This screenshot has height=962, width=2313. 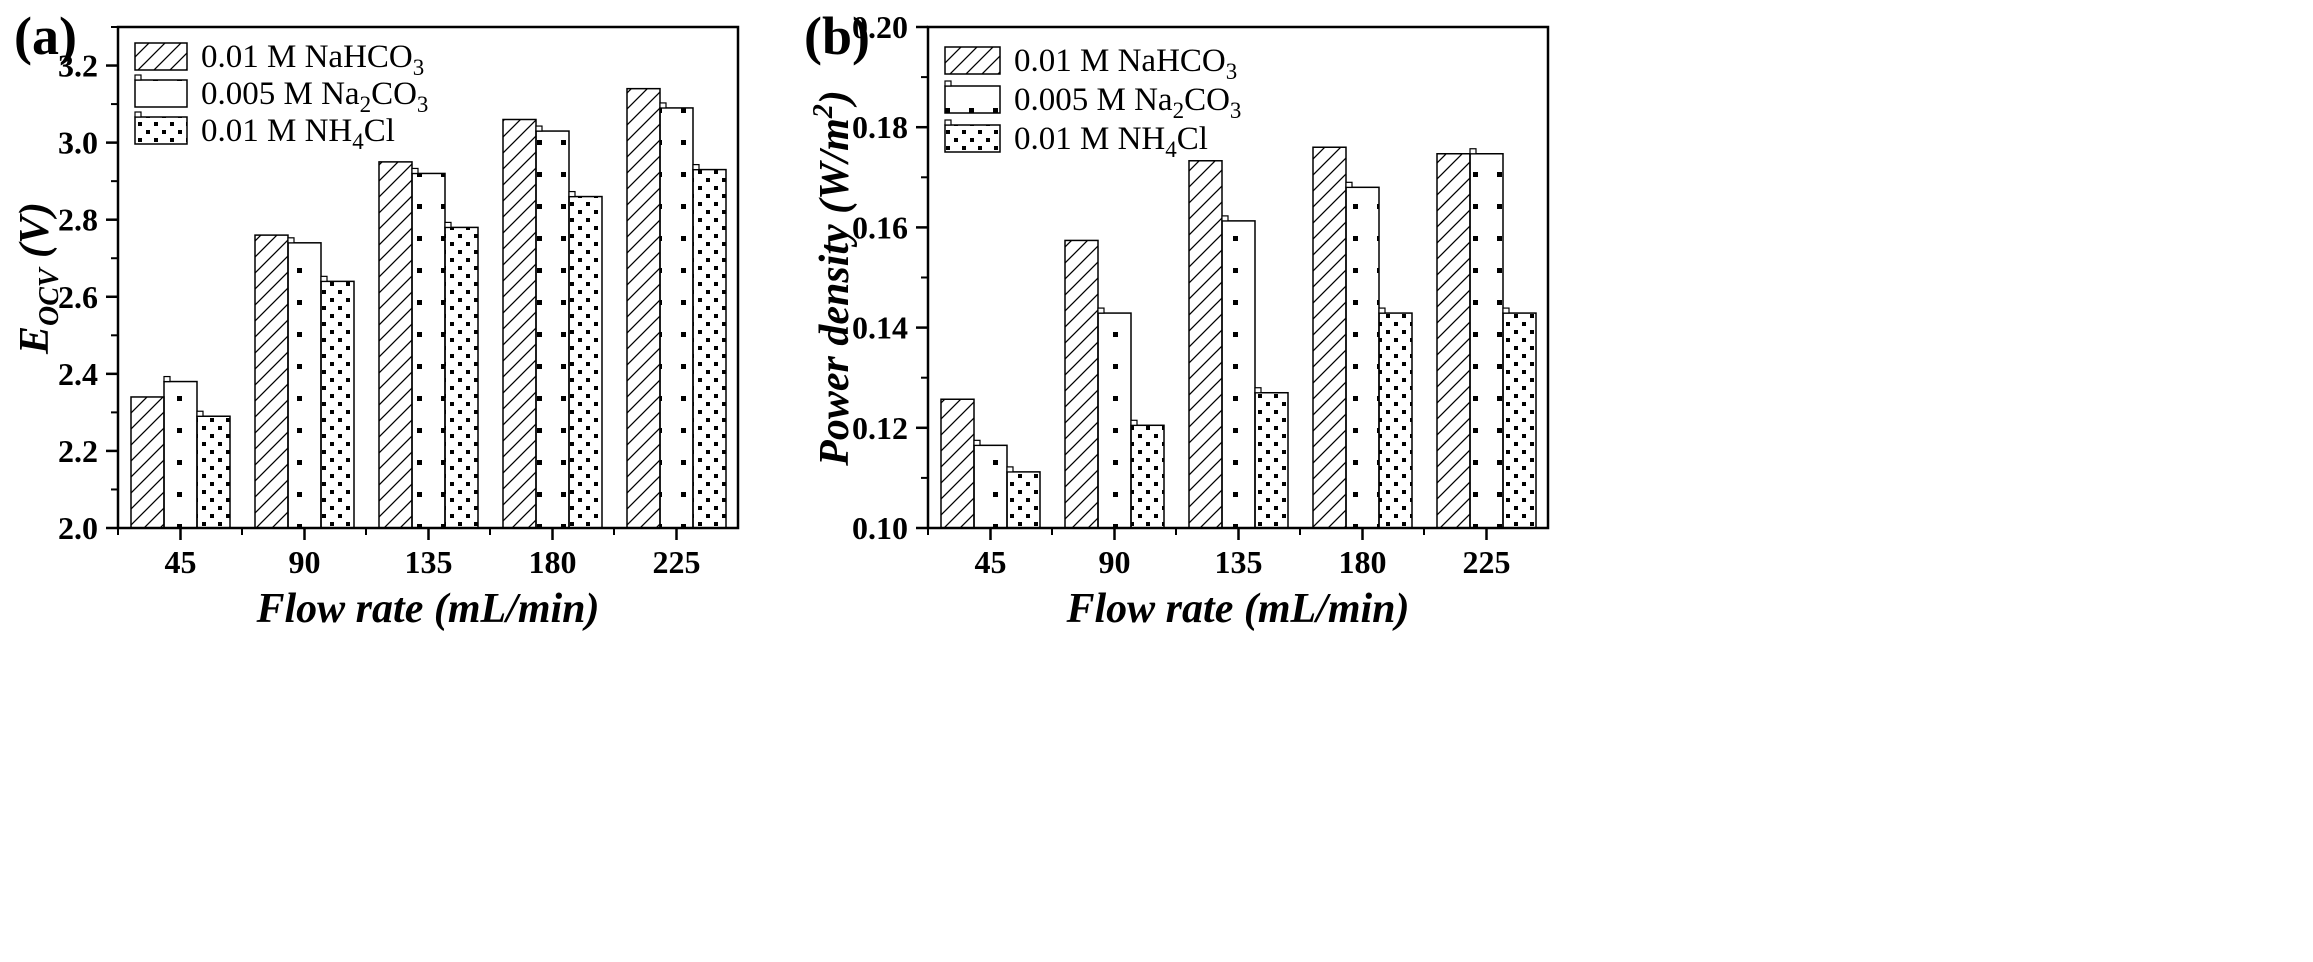 What do you see at coordinates (161, 56) in the screenshot?
I see `legend-swatch-hatch` at bounding box center [161, 56].